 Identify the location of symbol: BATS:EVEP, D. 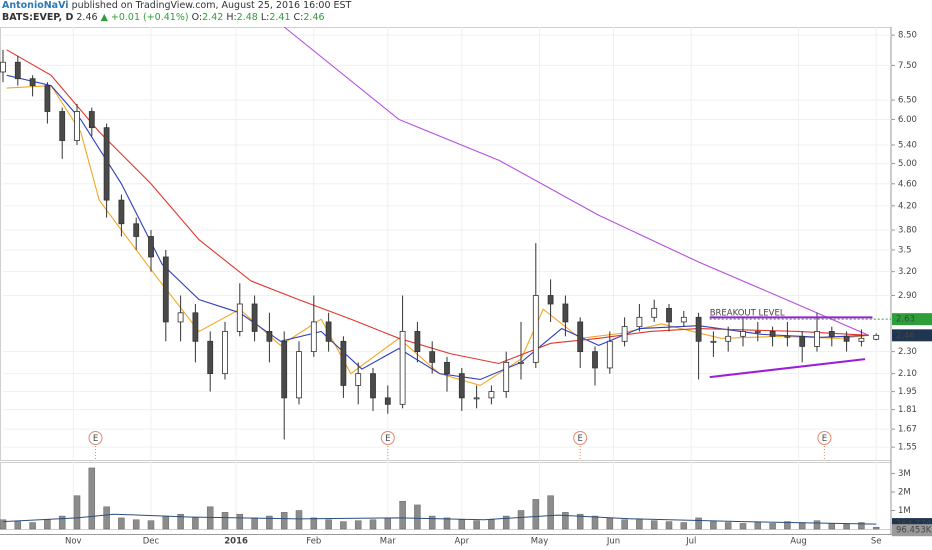
(38, 17).